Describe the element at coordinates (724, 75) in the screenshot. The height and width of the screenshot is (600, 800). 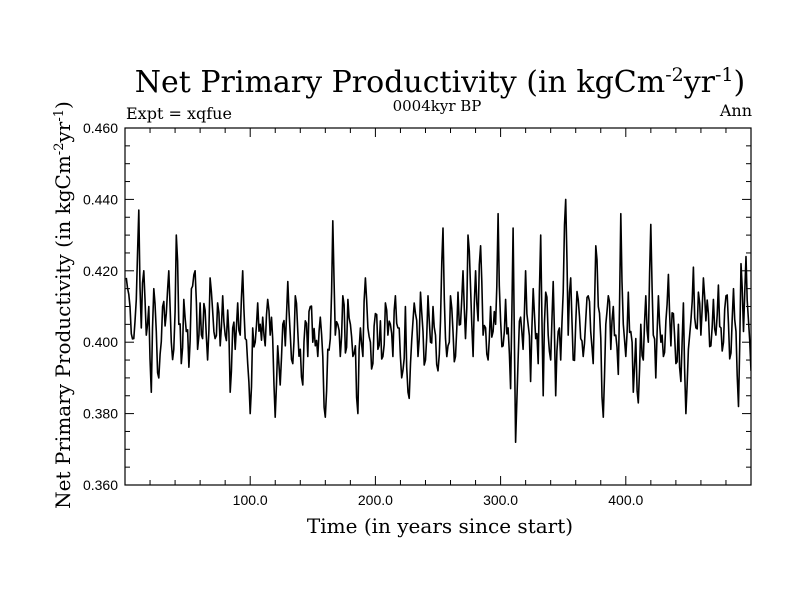
I see `chart-title-sup2: -1` at that location.